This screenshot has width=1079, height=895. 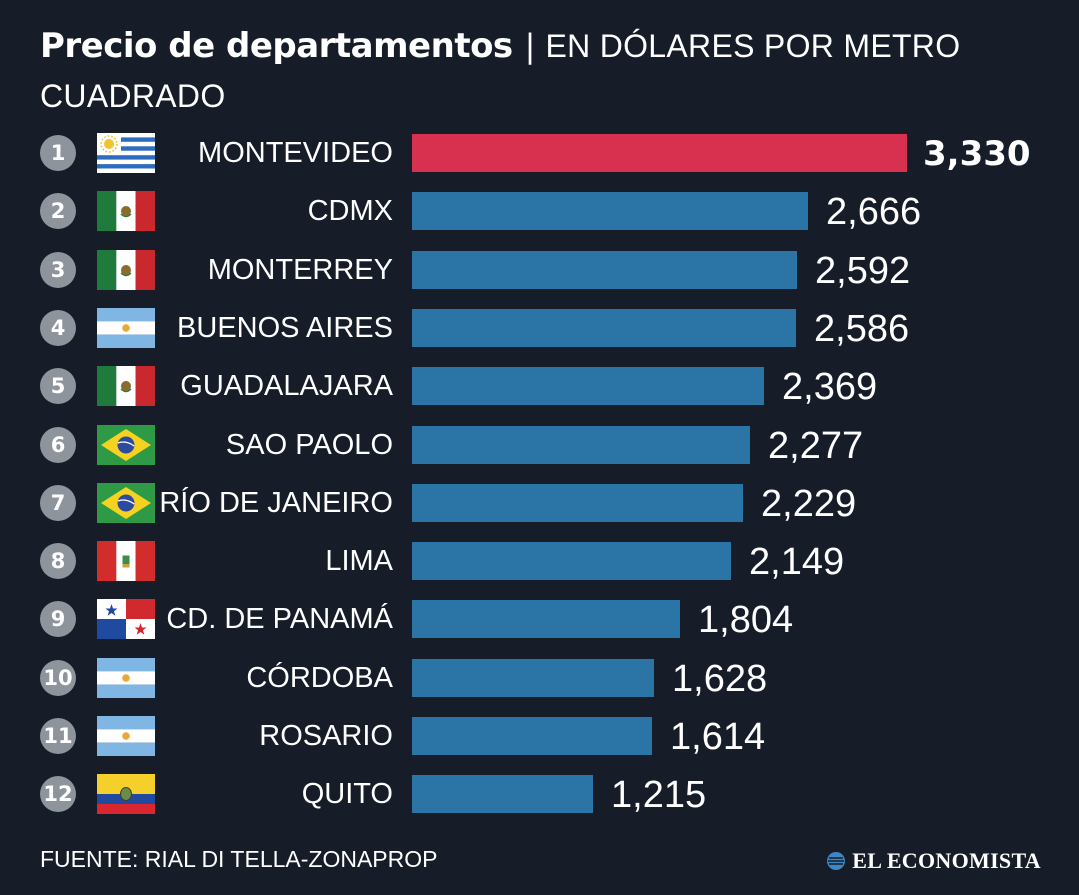 I want to click on chart-title: Precio de departamentos, so click(x=276, y=46).